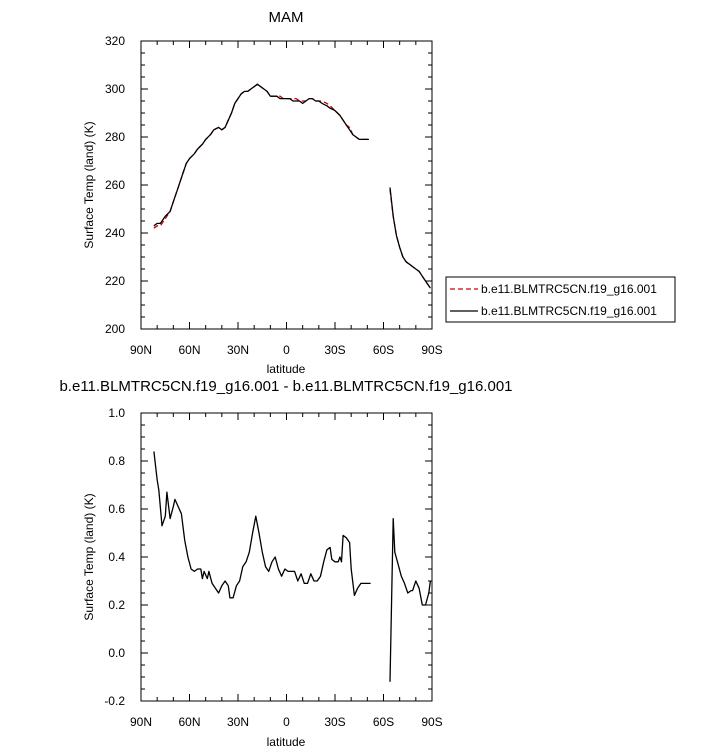  What do you see at coordinates (189, 350) in the screenshot?
I see `top-x-tick-label: 60N` at bounding box center [189, 350].